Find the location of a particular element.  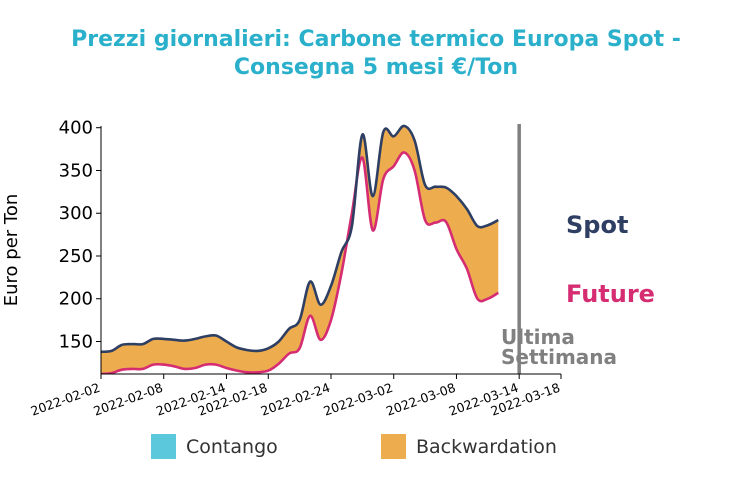

x-tick-label: 2022-03-08 is located at coordinates (420, 399).